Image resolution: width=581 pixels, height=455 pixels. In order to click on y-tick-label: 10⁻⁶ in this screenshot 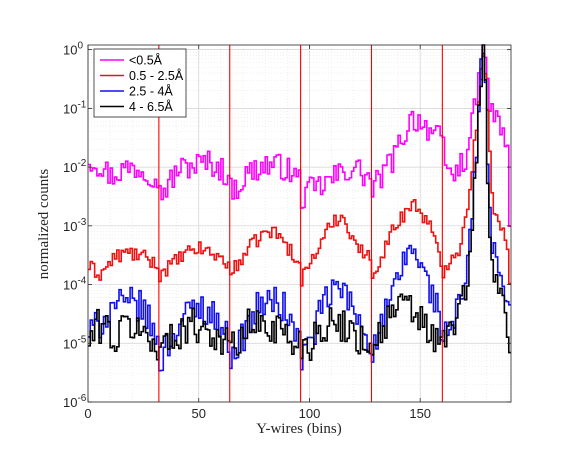, I will do `click(75, 401)`.